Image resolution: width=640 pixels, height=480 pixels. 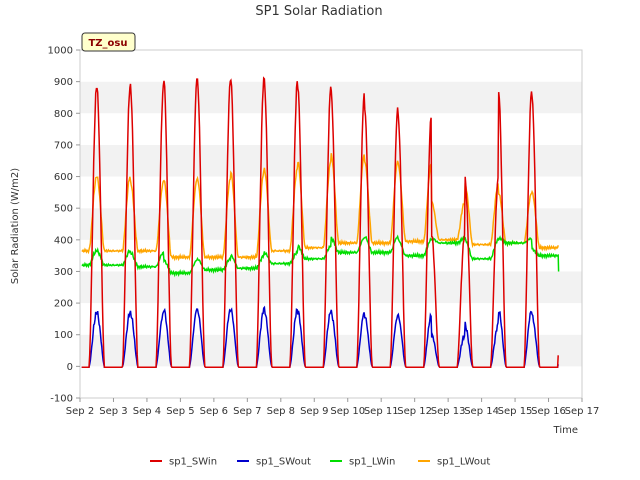 What do you see at coordinates (281, 411) in the screenshot?
I see `x-tick-label: Sep 8` at bounding box center [281, 411].